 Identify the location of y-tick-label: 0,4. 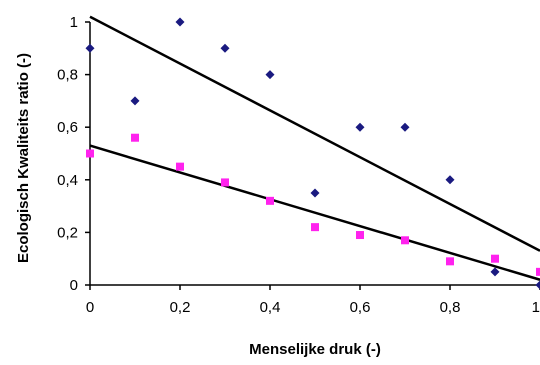
(67, 180).